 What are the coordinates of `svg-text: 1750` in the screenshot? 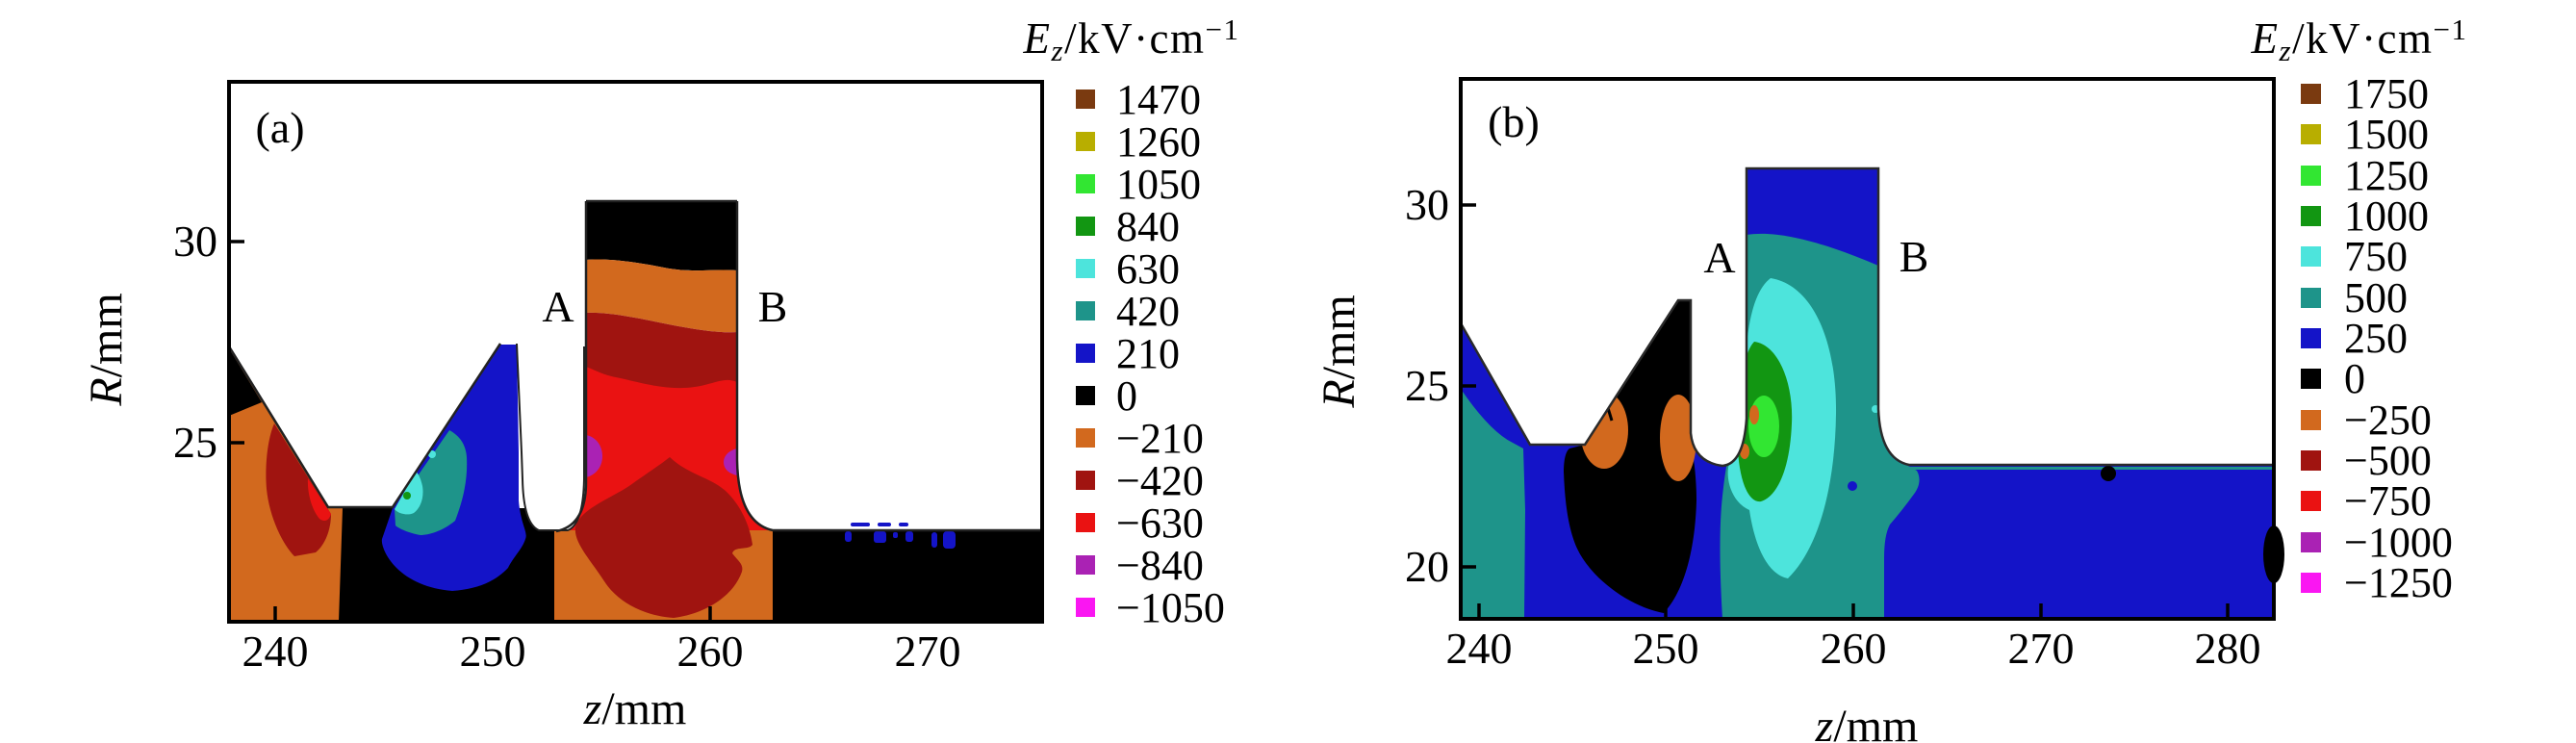 It's located at (2386, 94).